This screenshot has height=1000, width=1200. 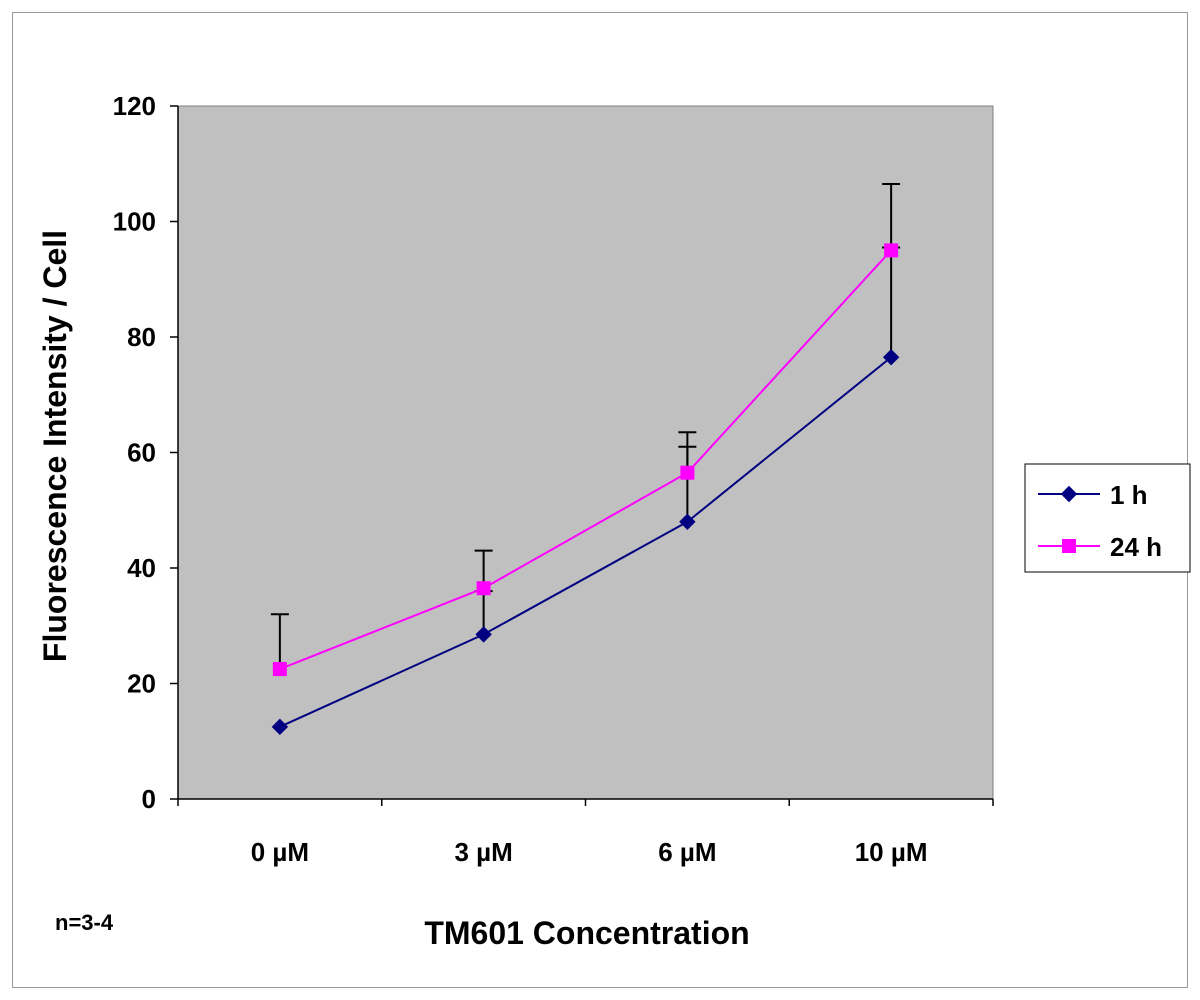 I want to click on legend-box, so click(x=1107, y=518).